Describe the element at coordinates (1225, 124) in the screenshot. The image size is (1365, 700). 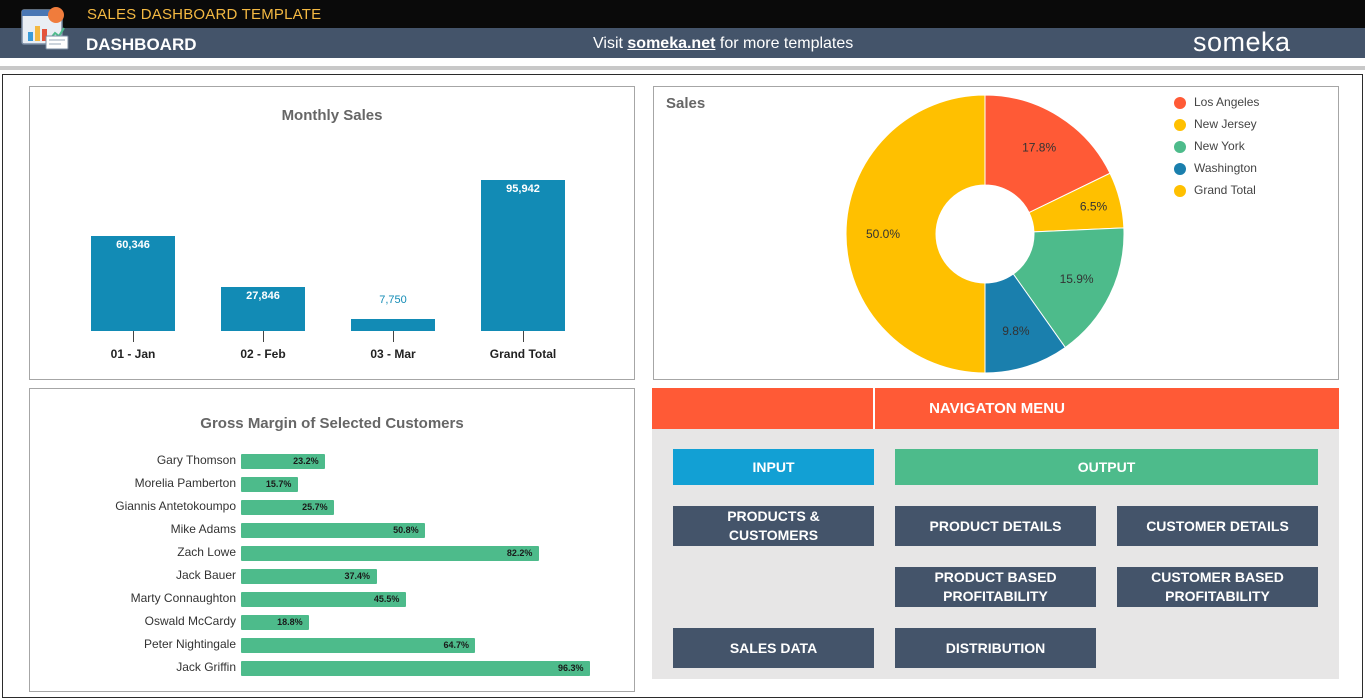
I see `legend-label: New Jersey` at that location.